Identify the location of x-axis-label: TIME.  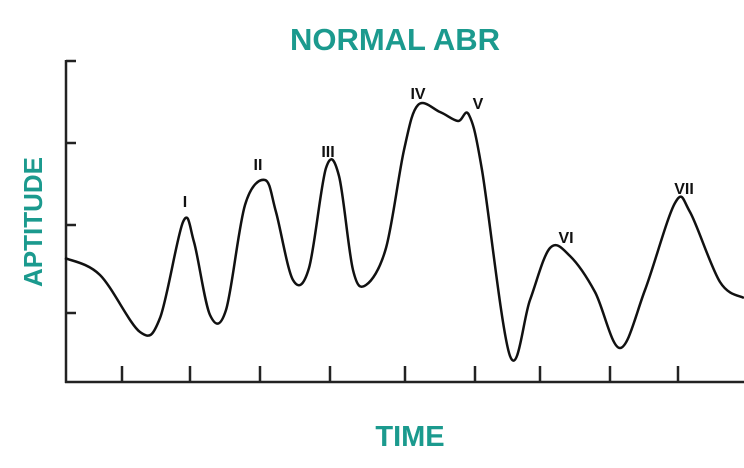
(409, 437).